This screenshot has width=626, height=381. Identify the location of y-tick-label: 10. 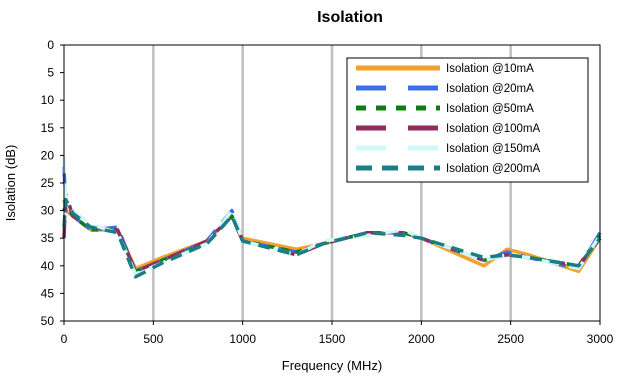
(48, 100).